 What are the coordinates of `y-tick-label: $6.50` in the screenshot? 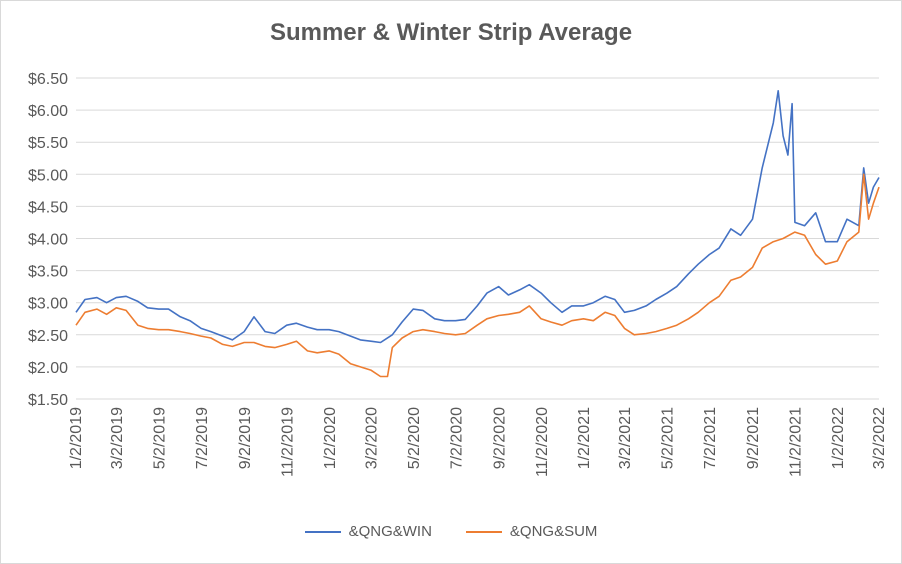 It's located at (48, 79).